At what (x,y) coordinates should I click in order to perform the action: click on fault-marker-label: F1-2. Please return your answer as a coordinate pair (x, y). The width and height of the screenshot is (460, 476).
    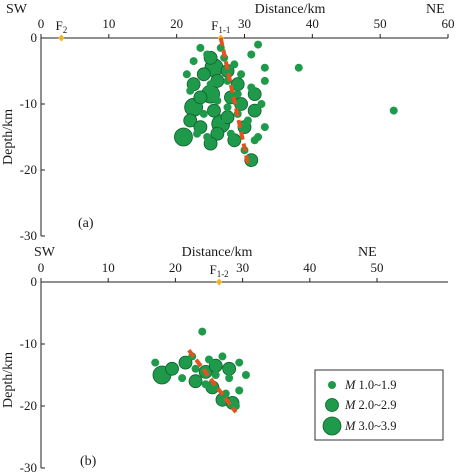
    Looking at the image, I should click on (218, 270).